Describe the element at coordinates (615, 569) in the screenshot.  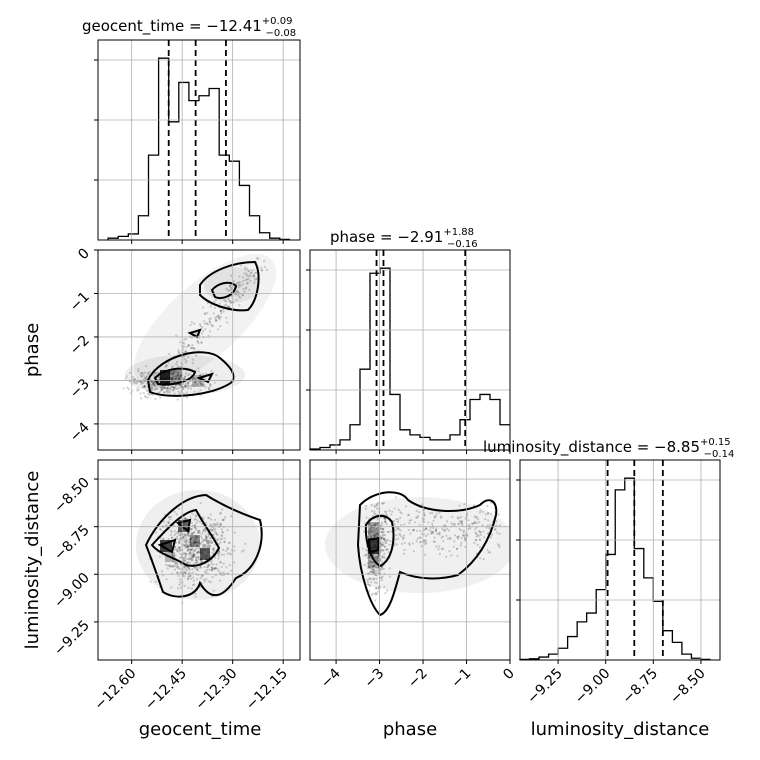
I see `histogram-luminosity_distance` at that location.